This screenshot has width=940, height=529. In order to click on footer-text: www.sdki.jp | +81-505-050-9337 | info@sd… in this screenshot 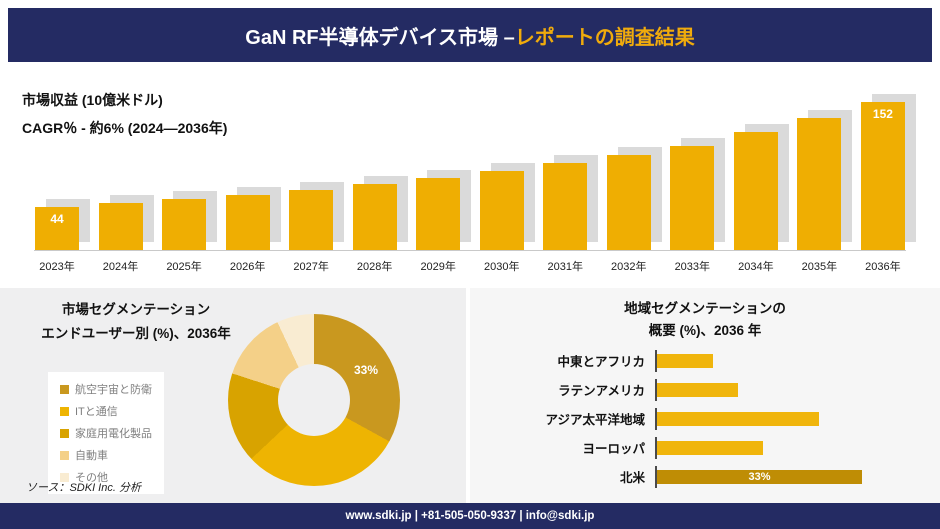, I will do `click(470, 516)`.